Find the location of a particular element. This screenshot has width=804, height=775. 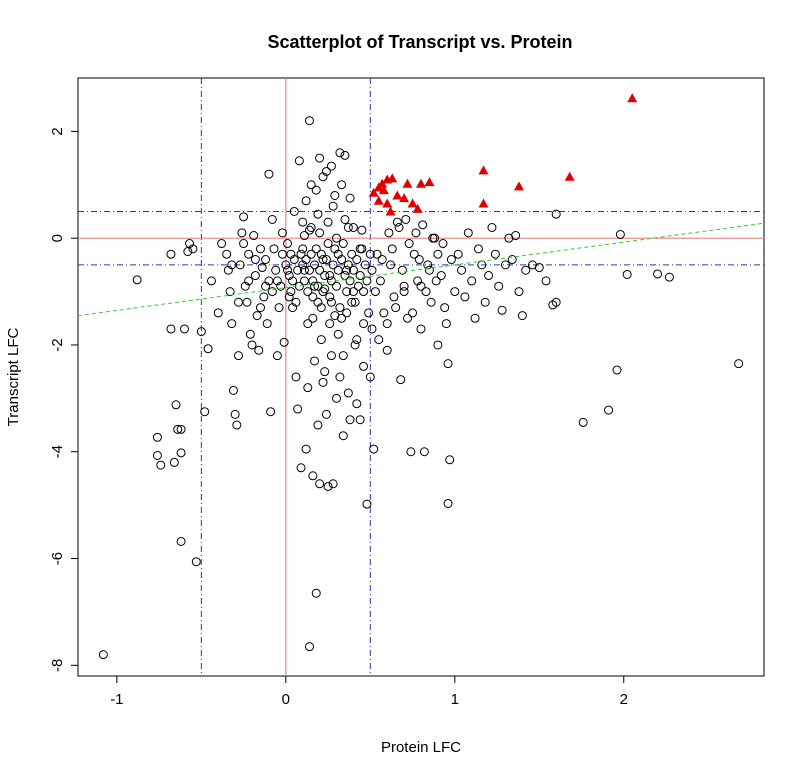

y-tick-label: -8 is located at coordinates (57, 665).